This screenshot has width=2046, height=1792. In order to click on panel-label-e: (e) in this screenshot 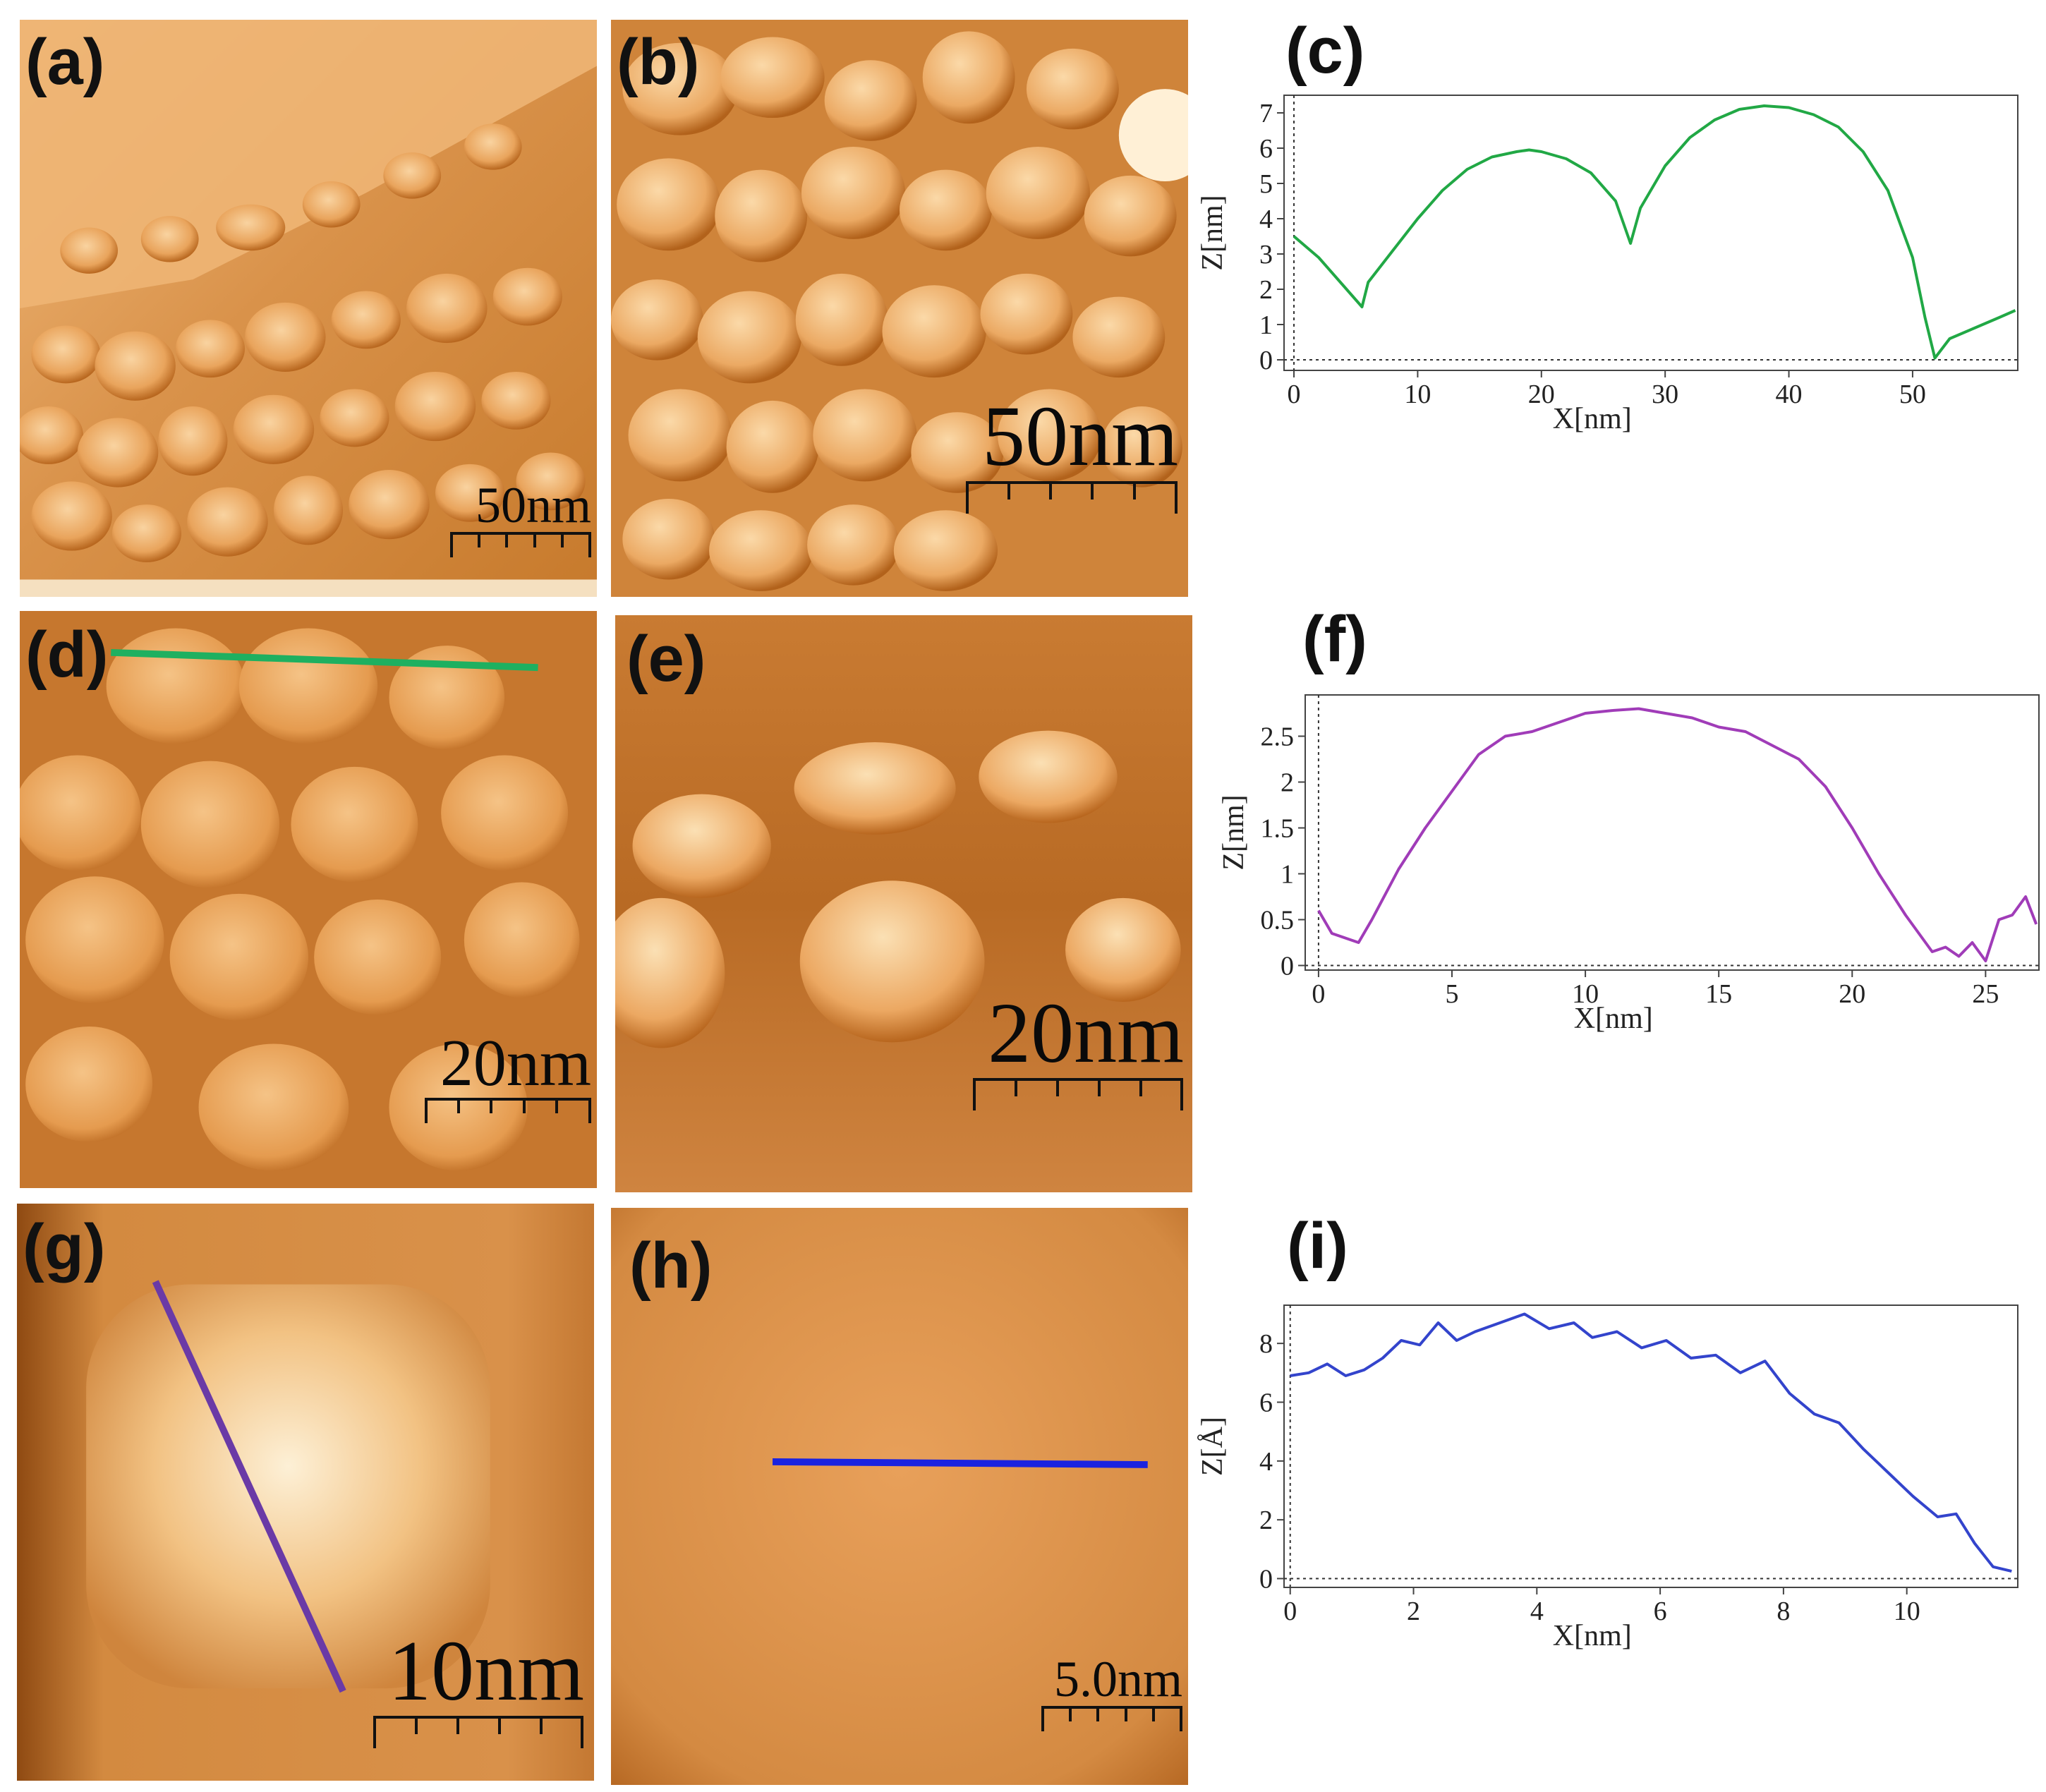, I will do `click(666, 659)`.